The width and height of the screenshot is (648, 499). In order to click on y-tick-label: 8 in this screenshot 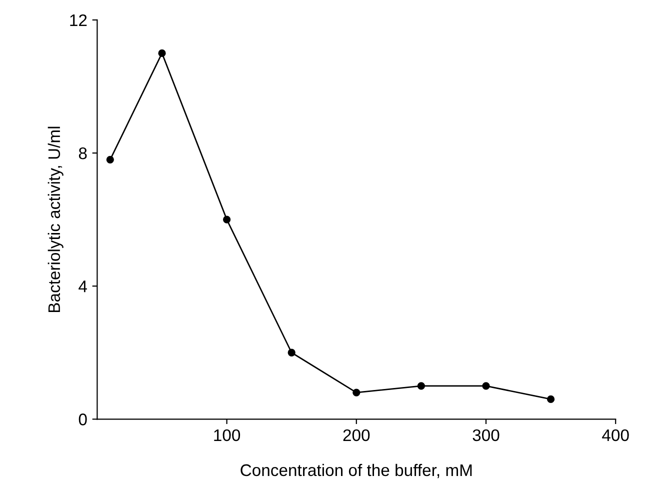, I will do `click(82, 153)`.